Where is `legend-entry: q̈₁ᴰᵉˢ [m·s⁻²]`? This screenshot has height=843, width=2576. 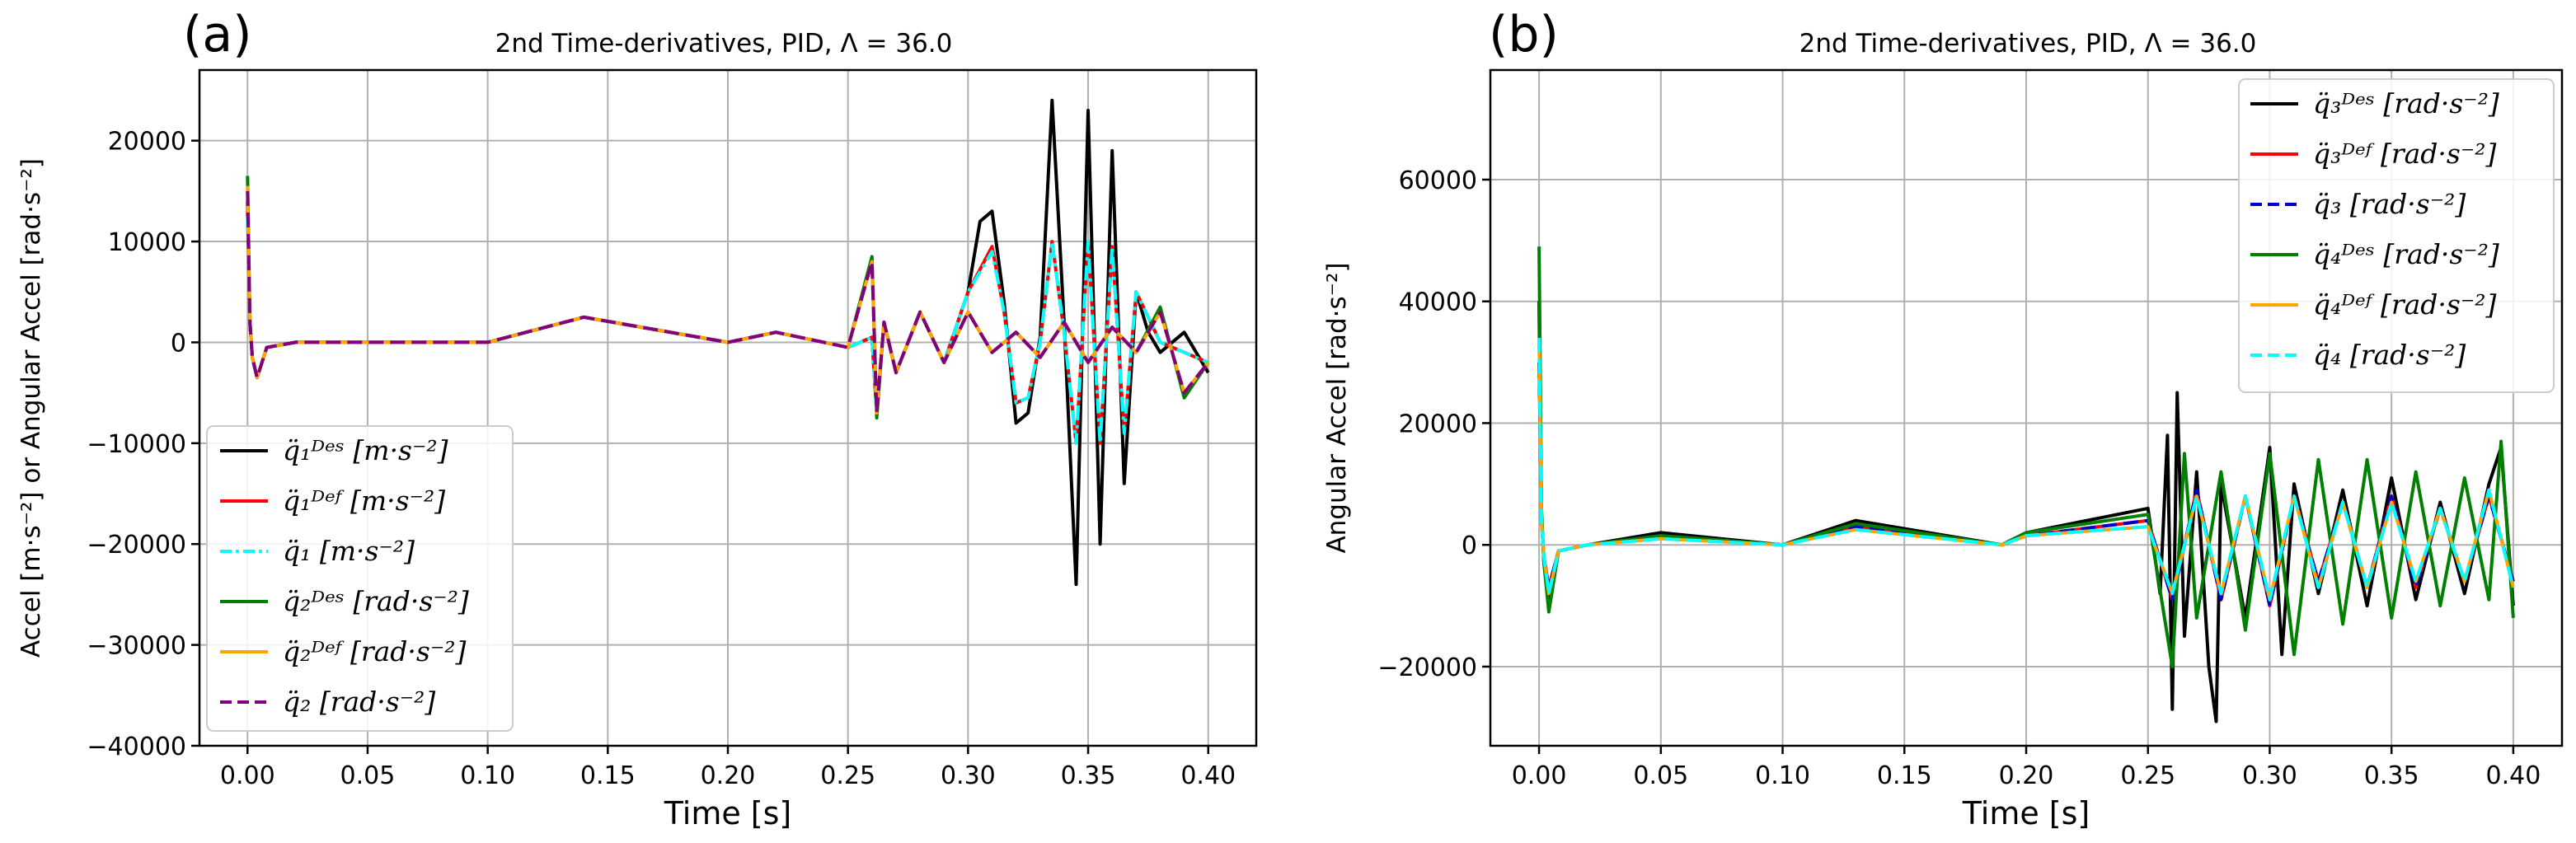 legend-entry: q̈₁ᴰᵉˢ [m·s⁻²] is located at coordinates (366, 450).